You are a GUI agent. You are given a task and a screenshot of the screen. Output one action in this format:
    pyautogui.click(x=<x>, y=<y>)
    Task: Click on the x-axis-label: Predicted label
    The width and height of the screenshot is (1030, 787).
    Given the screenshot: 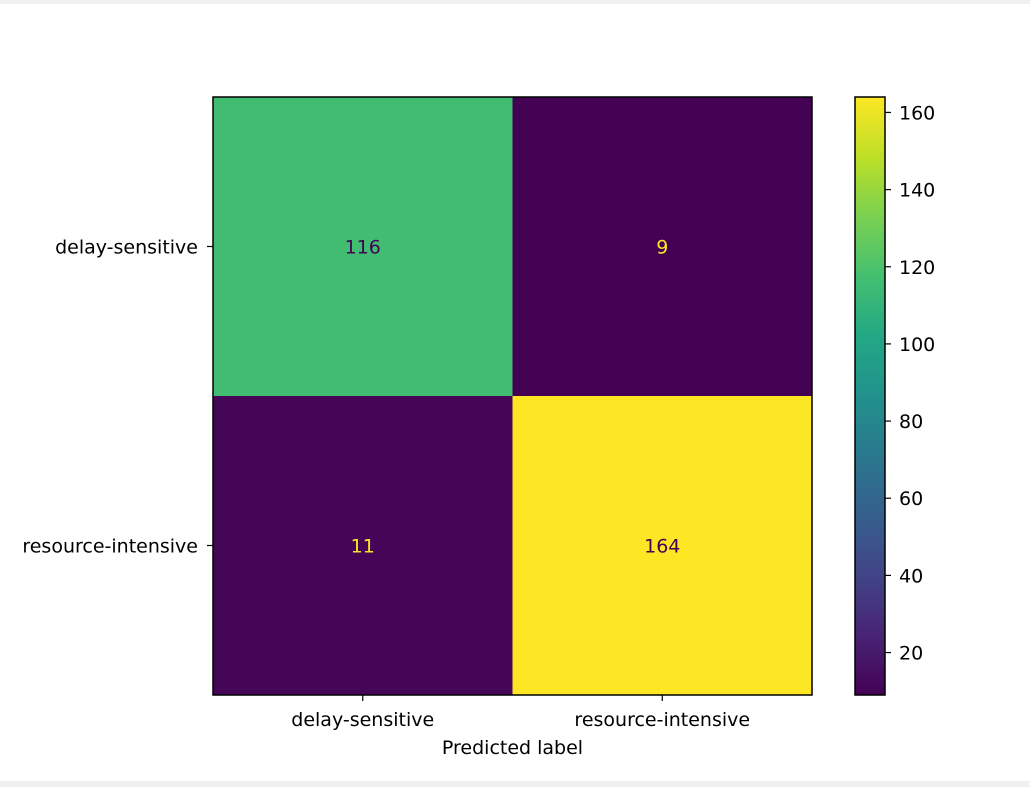 What is the action you would take?
    pyautogui.click(x=512, y=748)
    